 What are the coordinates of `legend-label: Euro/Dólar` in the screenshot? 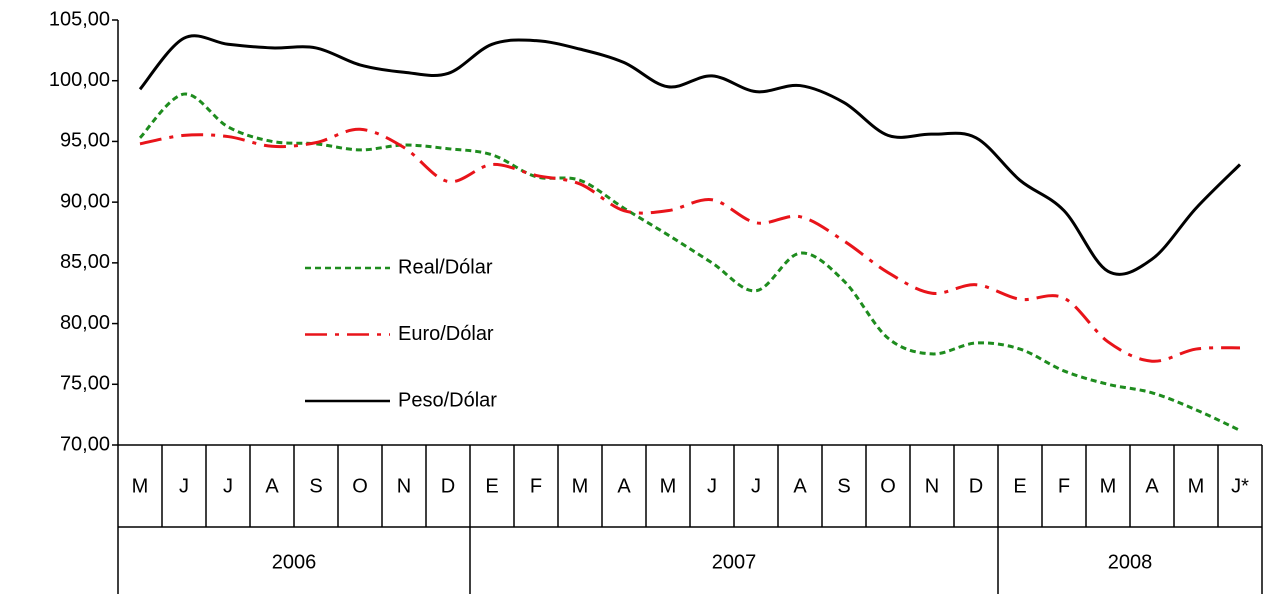 It's located at (446, 334).